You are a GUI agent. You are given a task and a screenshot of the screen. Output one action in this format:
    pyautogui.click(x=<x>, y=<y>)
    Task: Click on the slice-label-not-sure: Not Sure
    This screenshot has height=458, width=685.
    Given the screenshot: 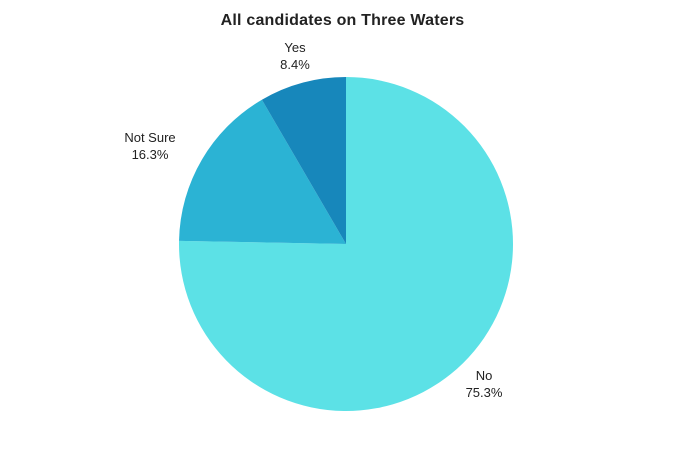 What is the action you would take?
    pyautogui.click(x=149, y=137)
    